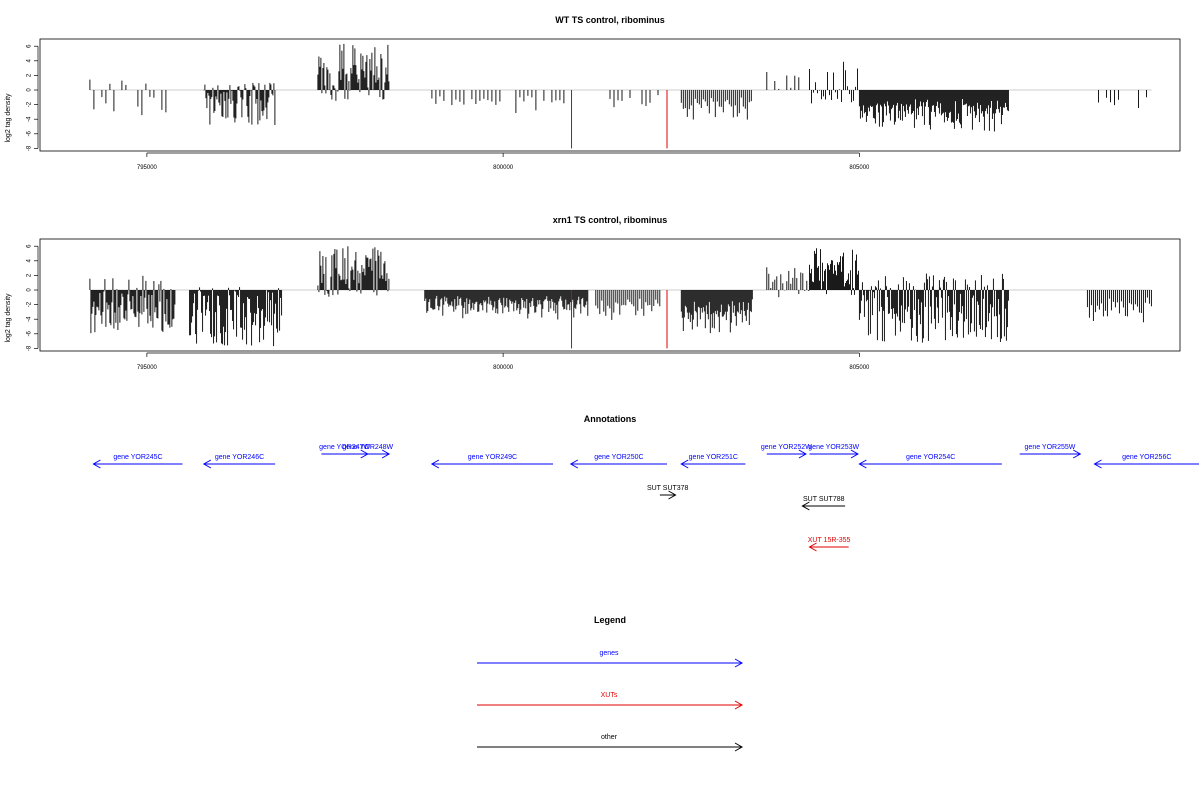 The height and width of the screenshot is (800, 1200). What do you see at coordinates (1146, 461) in the screenshot?
I see `annotation-feature: gene YOR256C` at bounding box center [1146, 461].